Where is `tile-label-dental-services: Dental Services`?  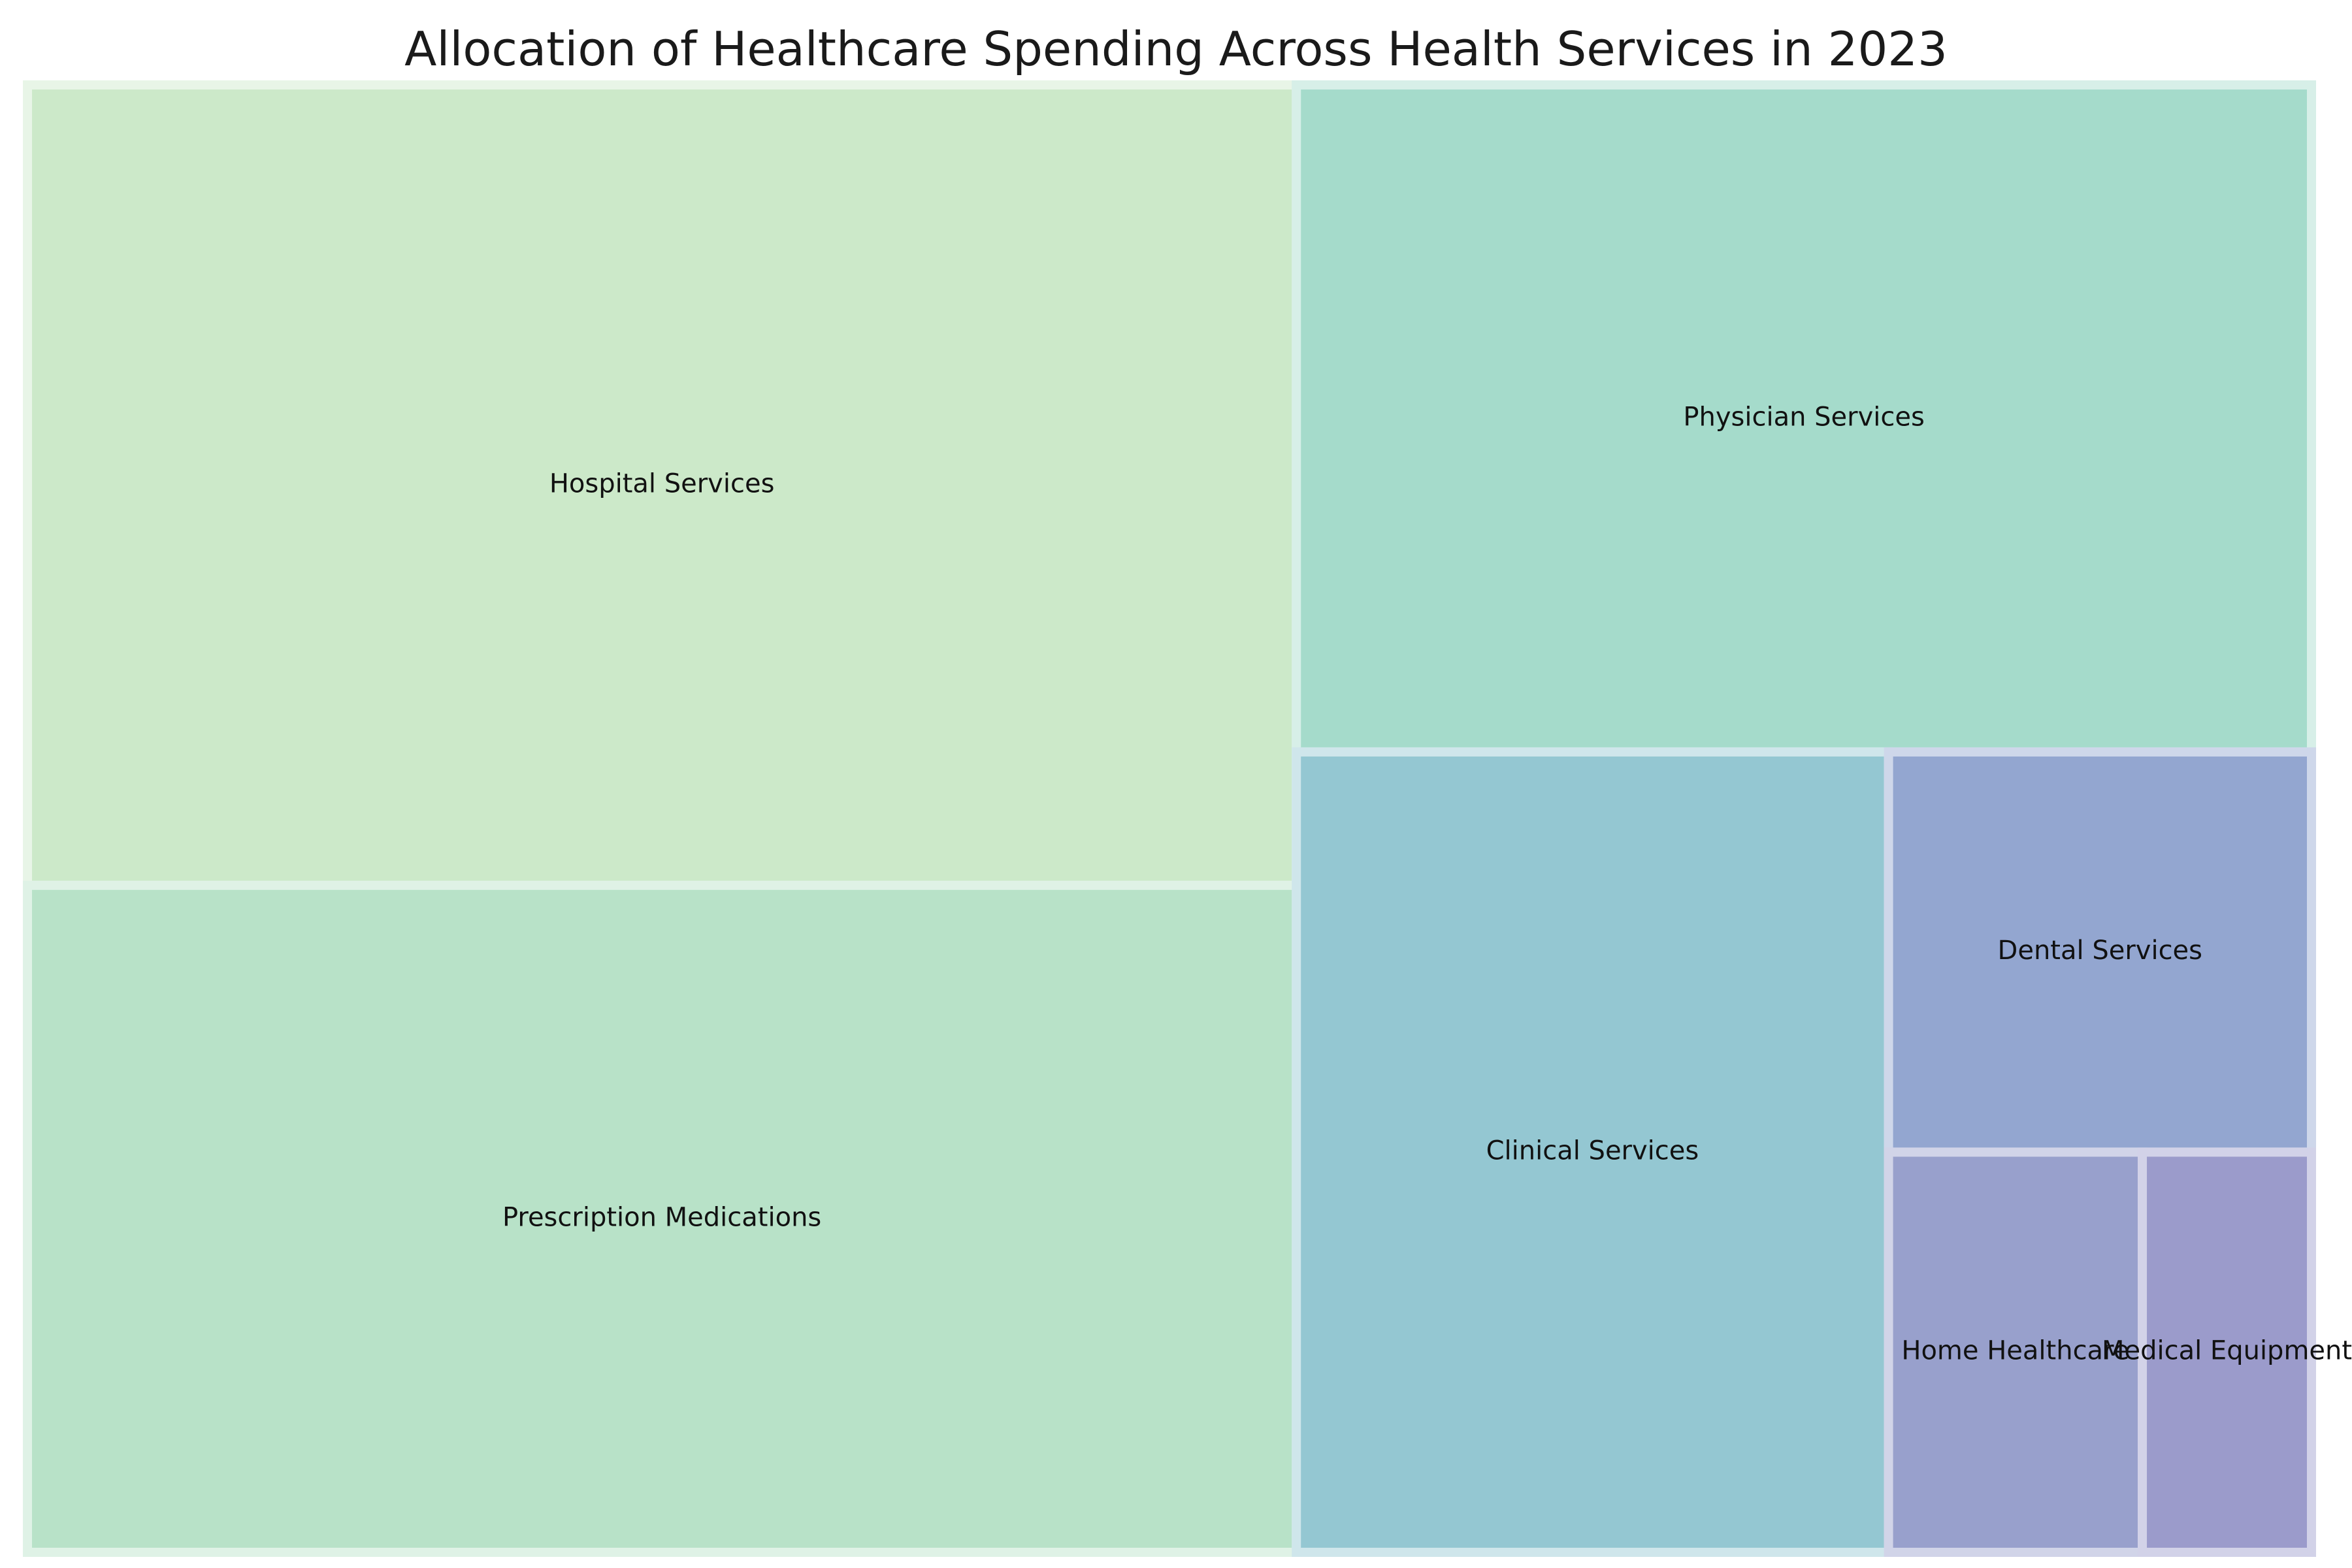
tile-label-dental-services: Dental Services is located at coordinates (2100, 951).